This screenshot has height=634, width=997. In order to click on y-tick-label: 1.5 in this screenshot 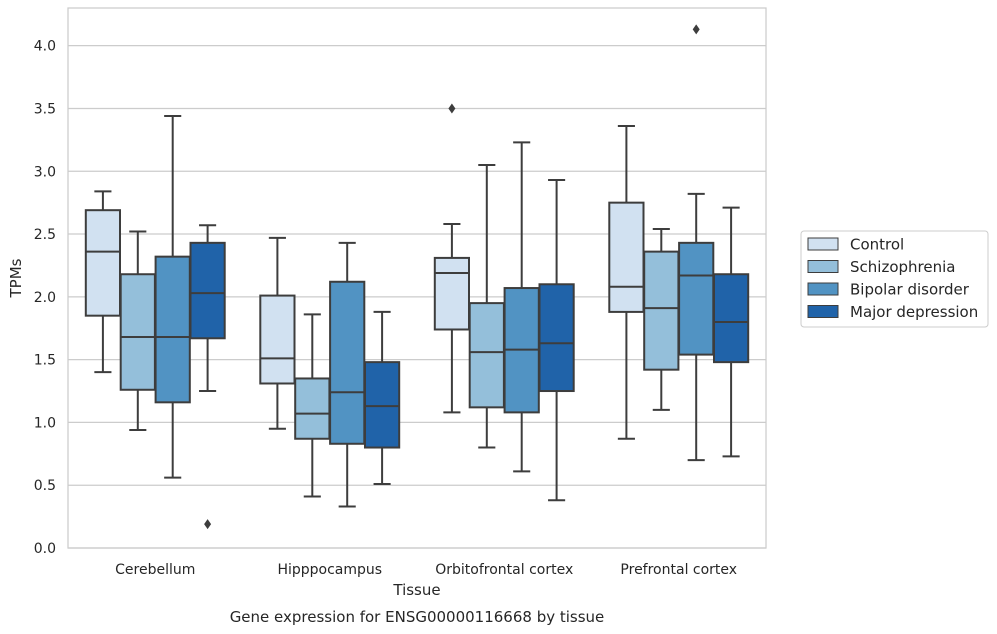, I will do `click(45, 361)`.